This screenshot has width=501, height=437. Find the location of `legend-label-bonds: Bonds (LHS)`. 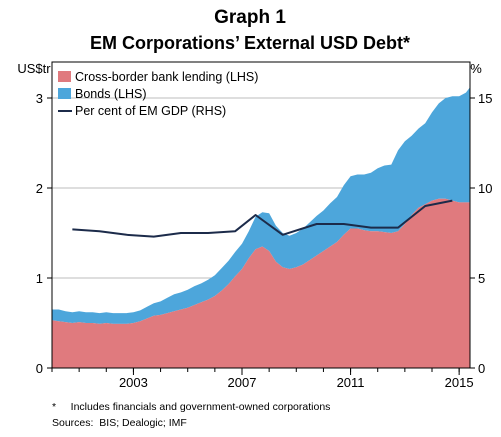

legend-label-bonds: Bonds (LHS) is located at coordinates (111, 94).